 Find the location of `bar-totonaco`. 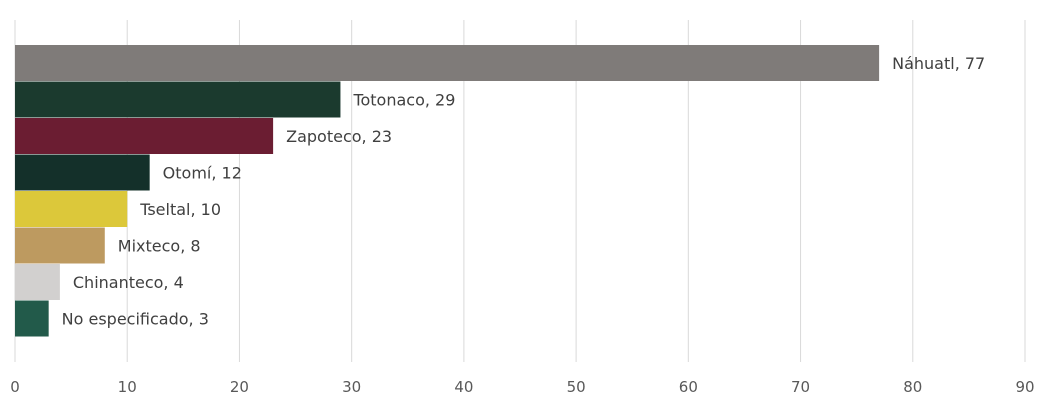

bar-totonaco is located at coordinates (178, 99).